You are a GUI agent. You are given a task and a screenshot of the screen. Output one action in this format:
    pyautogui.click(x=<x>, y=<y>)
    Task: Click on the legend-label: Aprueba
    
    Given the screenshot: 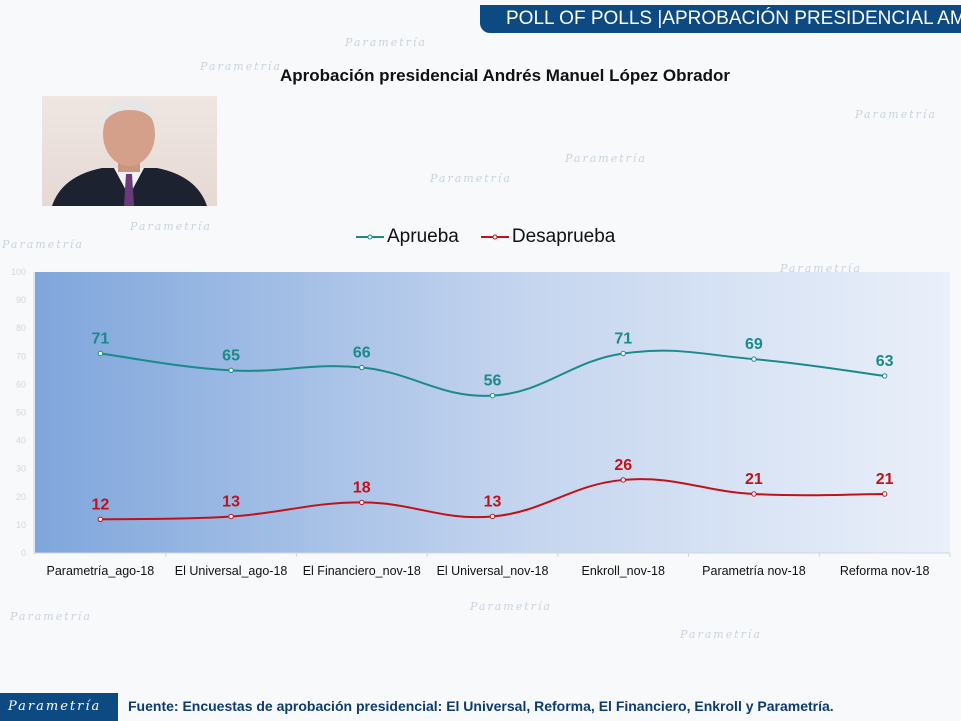 What is the action you would take?
    pyautogui.click(x=423, y=236)
    